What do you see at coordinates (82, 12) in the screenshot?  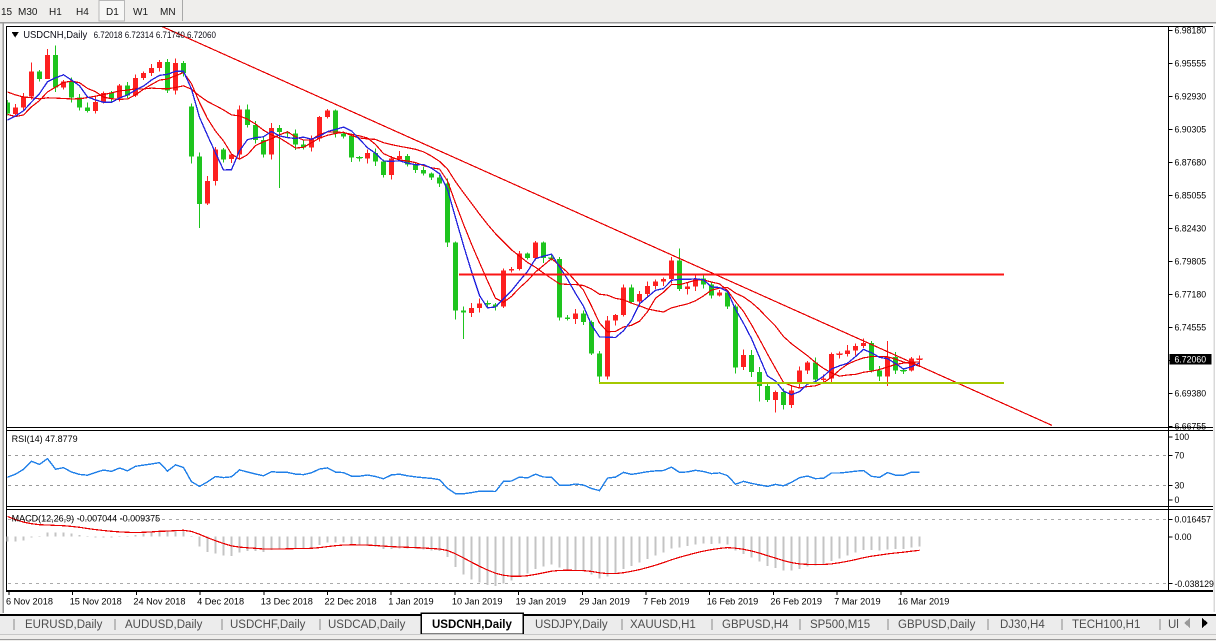 I see `svg-text: H4` at bounding box center [82, 12].